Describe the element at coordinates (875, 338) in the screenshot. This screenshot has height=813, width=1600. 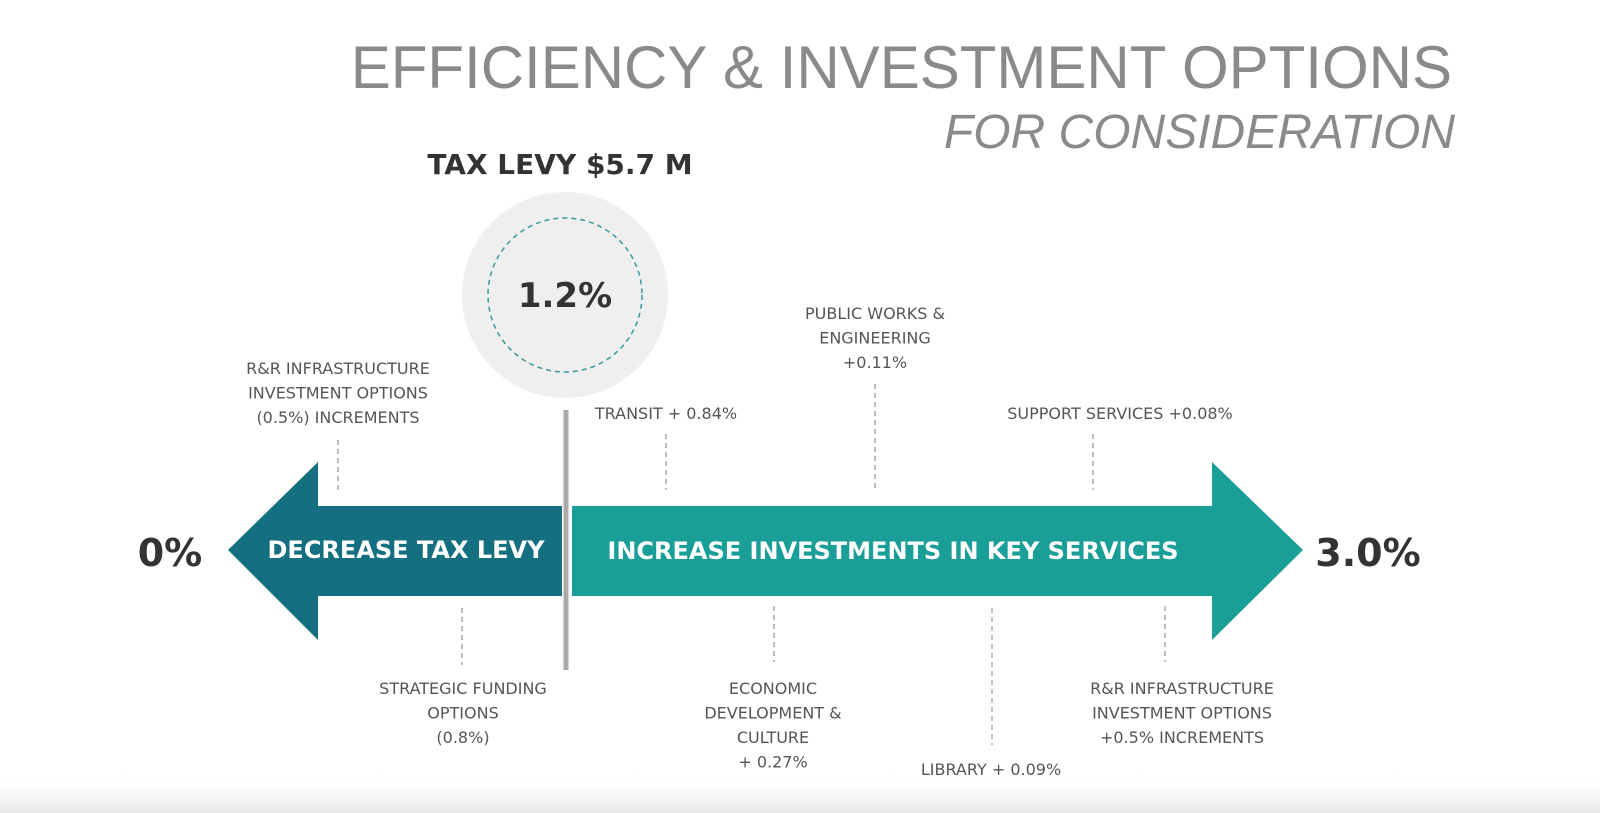
I see `option-label: ENGINEERING` at that location.